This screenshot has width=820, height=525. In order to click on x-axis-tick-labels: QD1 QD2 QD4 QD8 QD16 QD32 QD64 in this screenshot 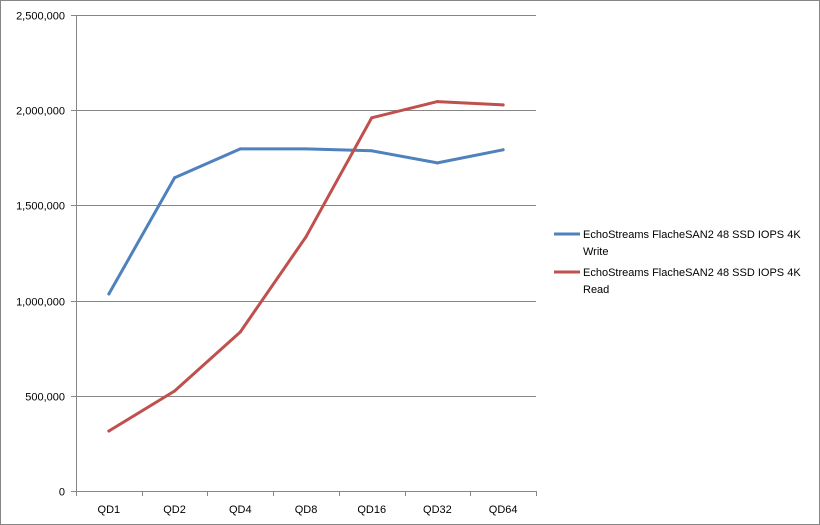, I will do `click(308, 510)`.